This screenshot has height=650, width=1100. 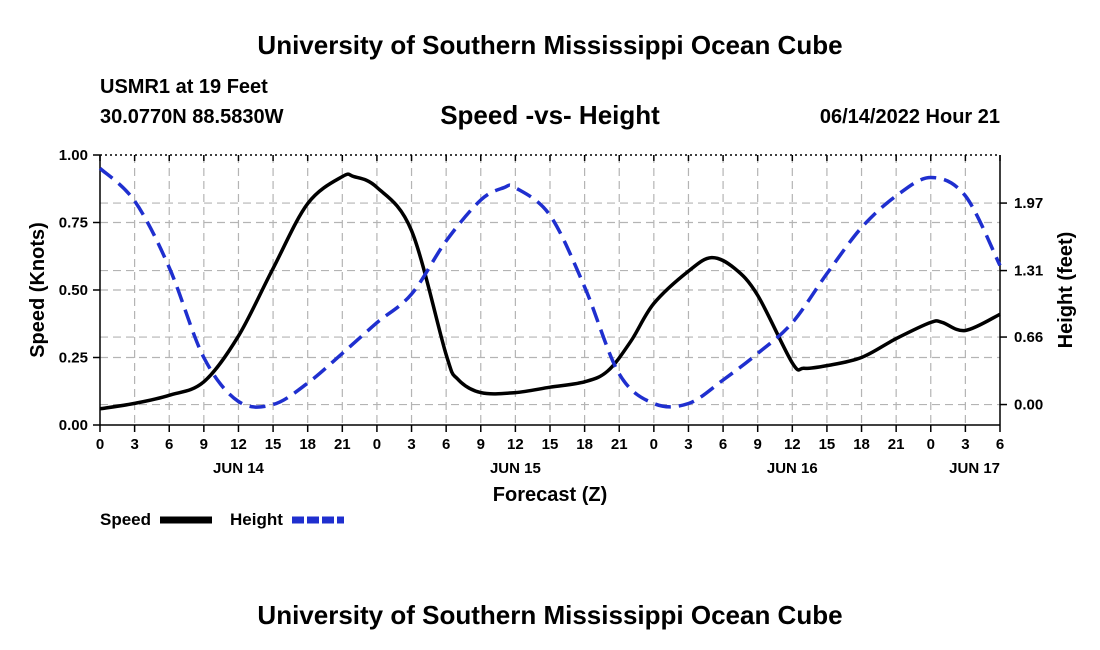 I want to click on date-label: JUN 15, so click(x=515, y=468).